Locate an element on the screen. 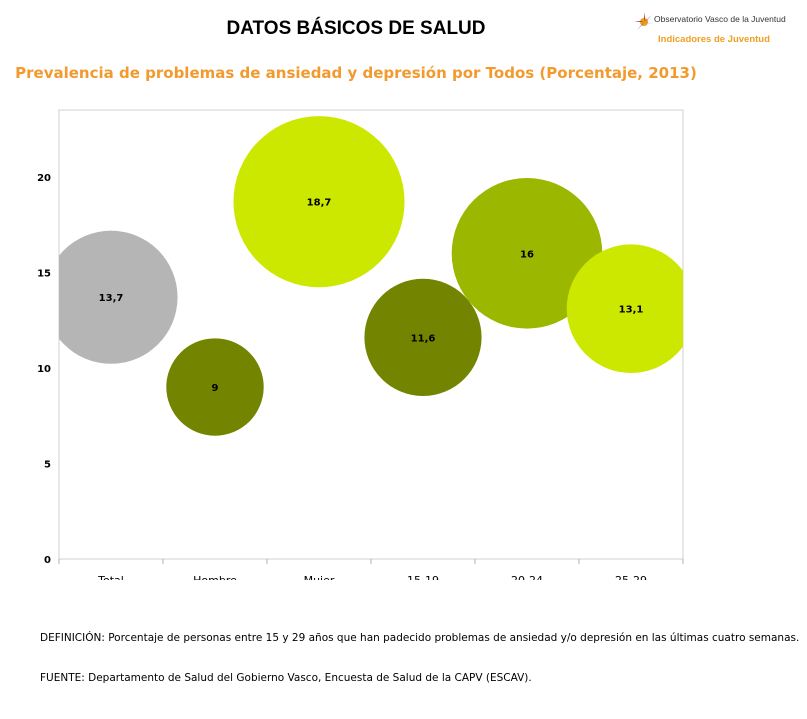 The height and width of the screenshot is (719, 807). x-tick-label: Hombre is located at coordinates (215, 577).